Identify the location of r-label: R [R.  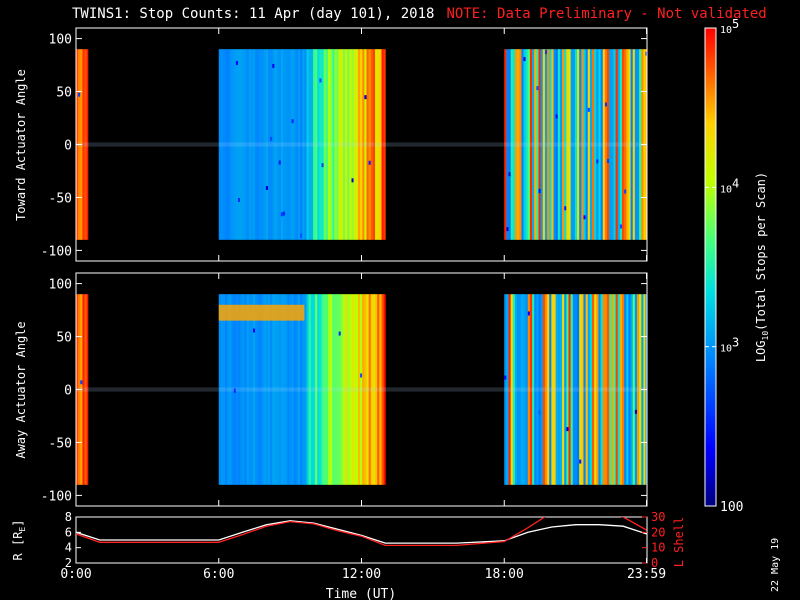
(18, 546).